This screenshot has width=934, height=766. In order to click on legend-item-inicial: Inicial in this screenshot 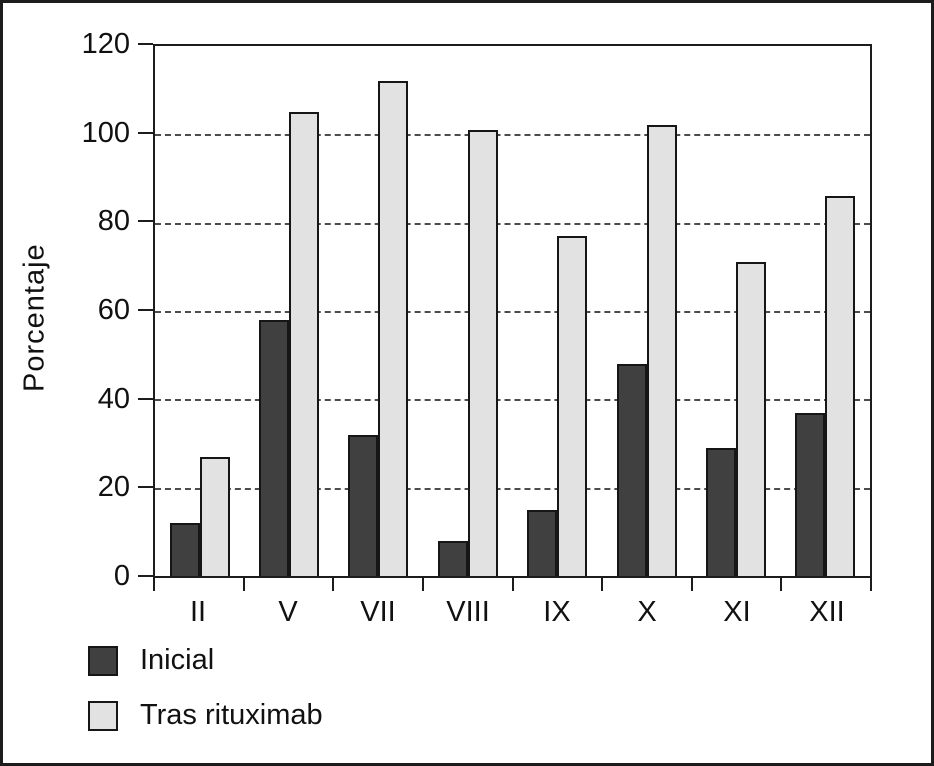, I will do `click(205, 660)`.